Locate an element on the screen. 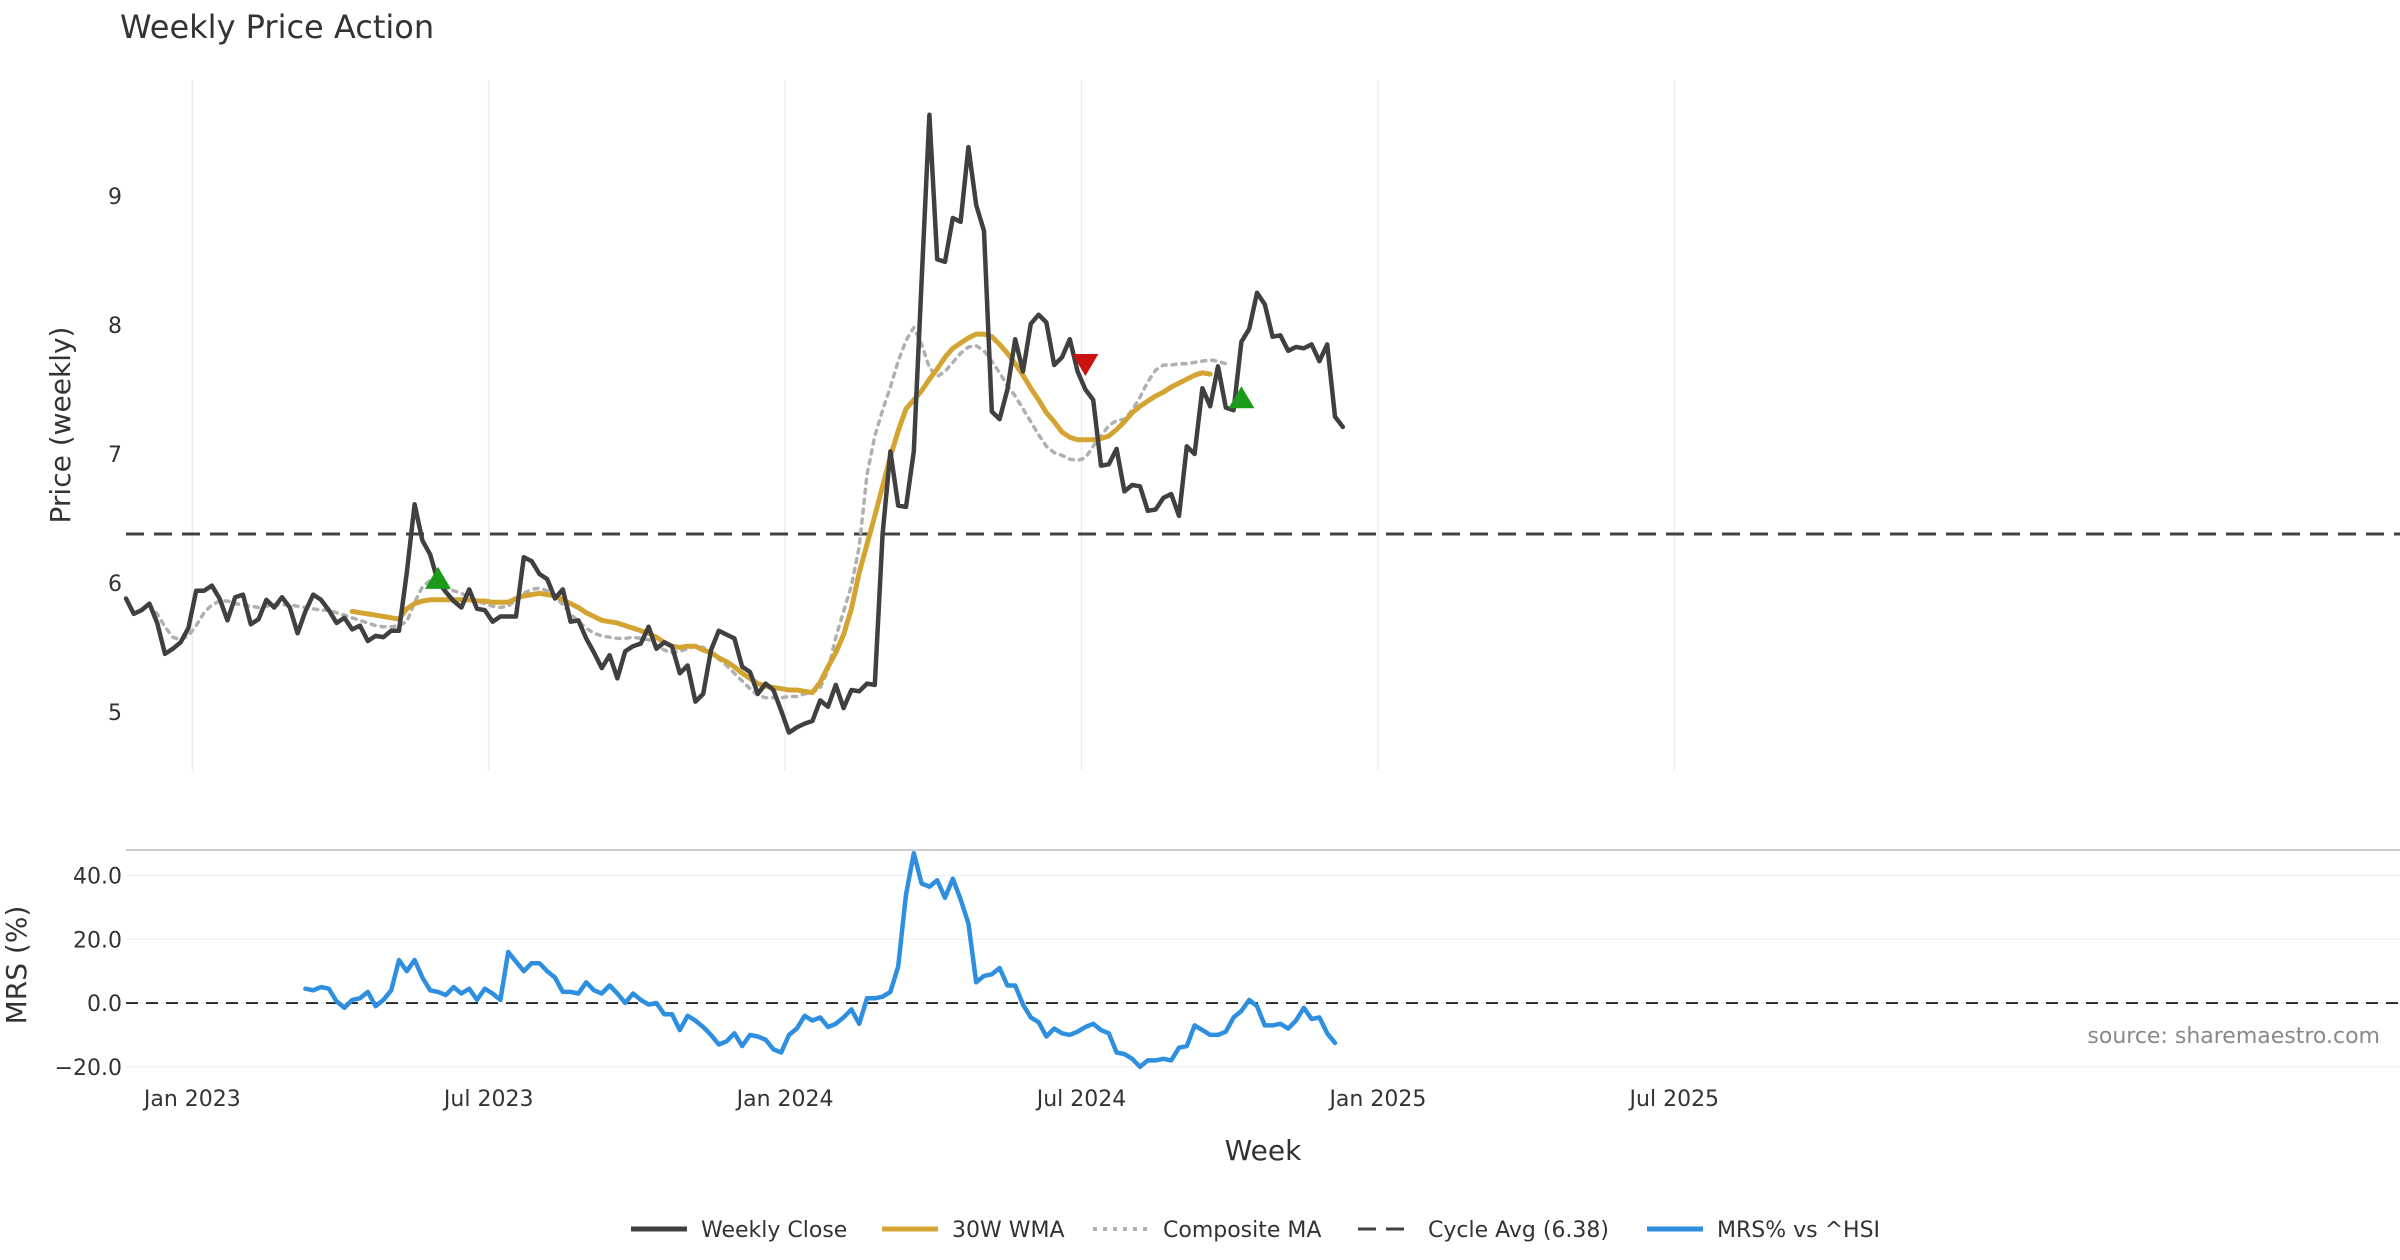 Image resolution: width=2400 pixels, height=1260 pixels. signal-layer is located at coordinates (840, 471).